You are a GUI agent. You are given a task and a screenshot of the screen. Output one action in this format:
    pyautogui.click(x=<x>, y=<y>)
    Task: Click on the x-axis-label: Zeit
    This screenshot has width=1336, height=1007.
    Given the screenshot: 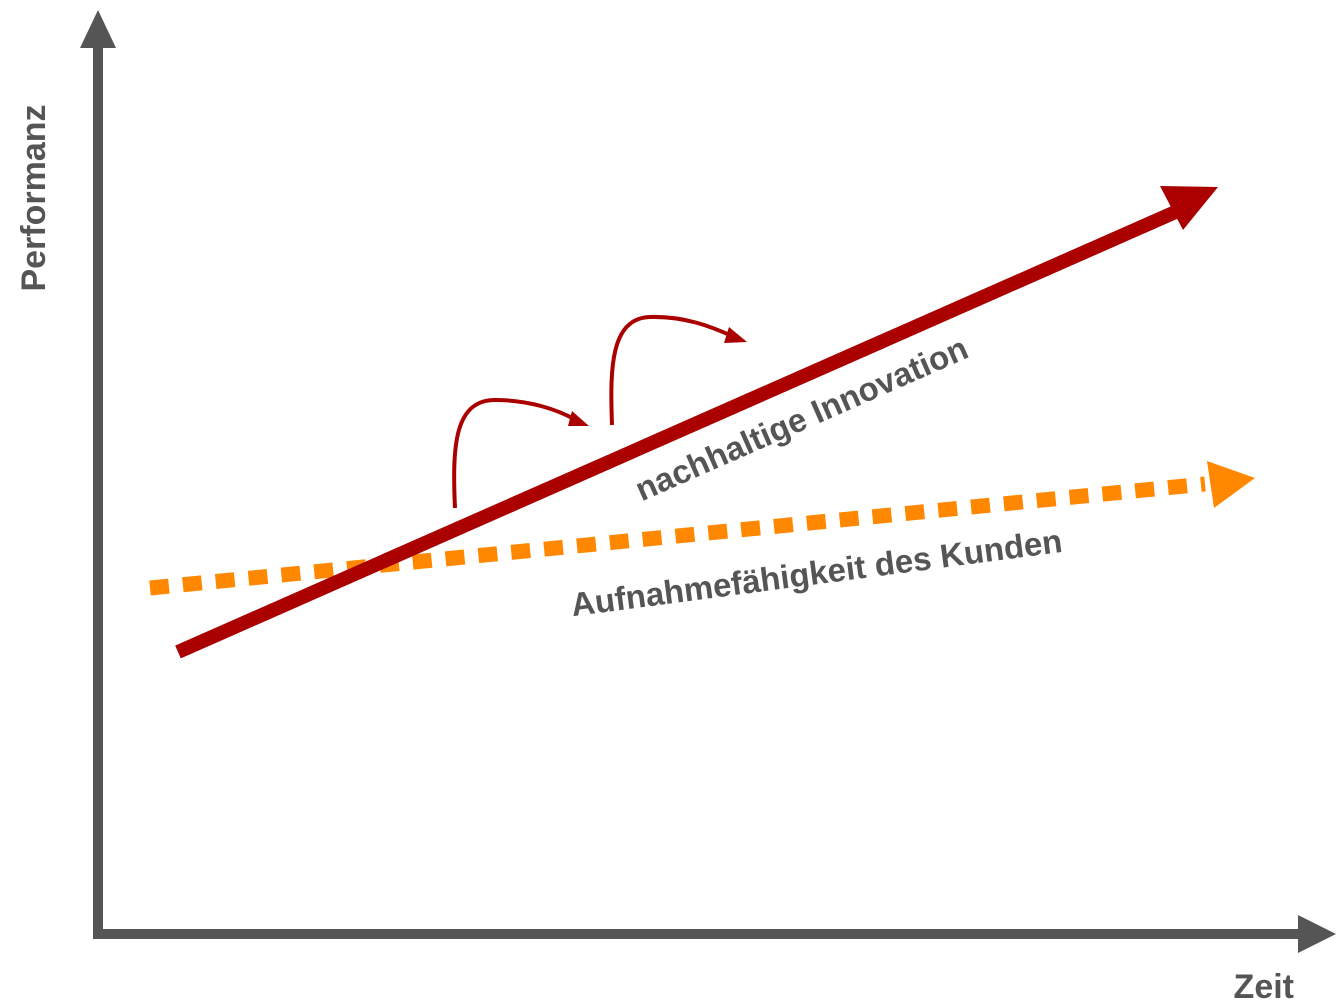 What is the action you would take?
    pyautogui.click(x=1264, y=987)
    